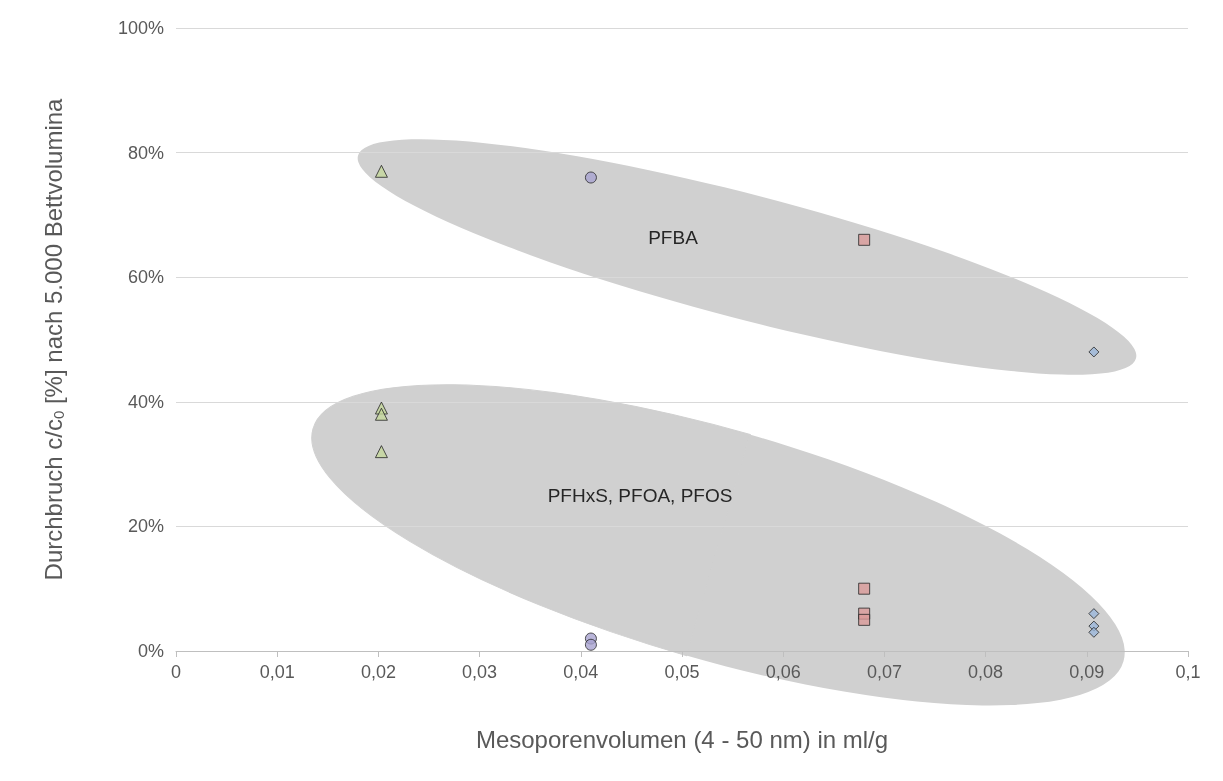 The image size is (1223, 781). What do you see at coordinates (480, 672) in the screenshot?
I see `x-tick-label: 0,03` at bounding box center [480, 672].